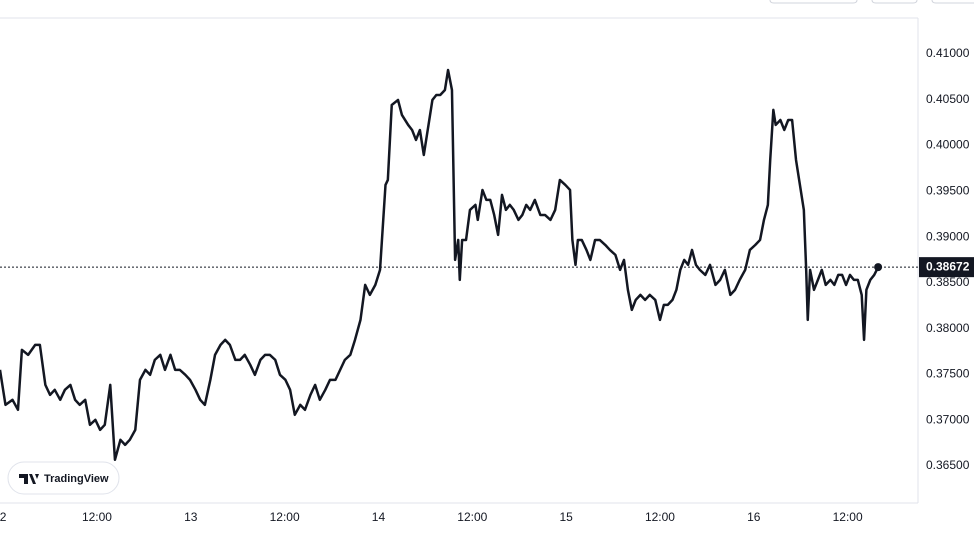 The width and height of the screenshot is (974, 543). What do you see at coordinates (754, 517) in the screenshot?
I see `x-tick-label: 16` at bounding box center [754, 517].